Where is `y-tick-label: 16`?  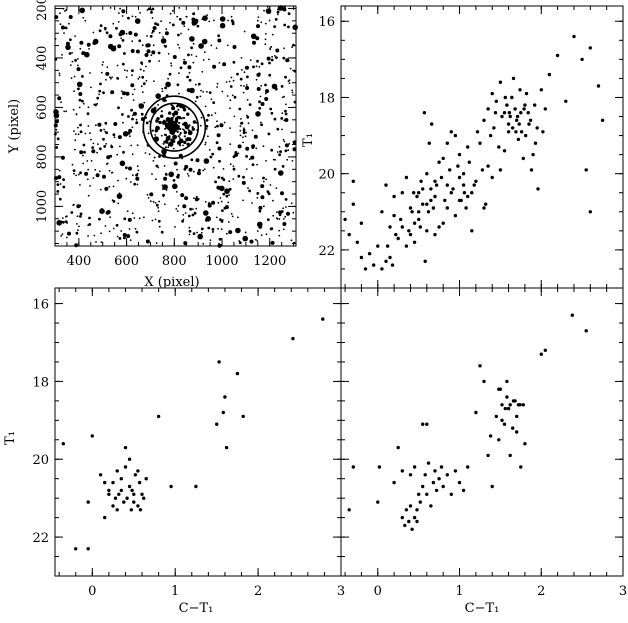 y-tick-label: 16 is located at coordinates (40, 305).